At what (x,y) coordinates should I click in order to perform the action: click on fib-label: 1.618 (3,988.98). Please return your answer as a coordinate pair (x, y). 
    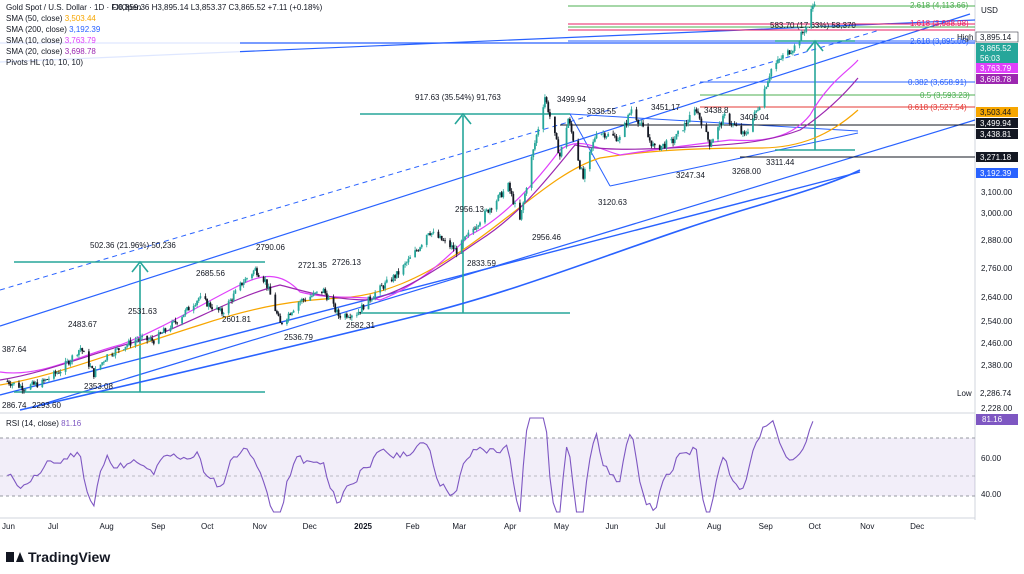
    Looking at the image, I should click on (939, 23).